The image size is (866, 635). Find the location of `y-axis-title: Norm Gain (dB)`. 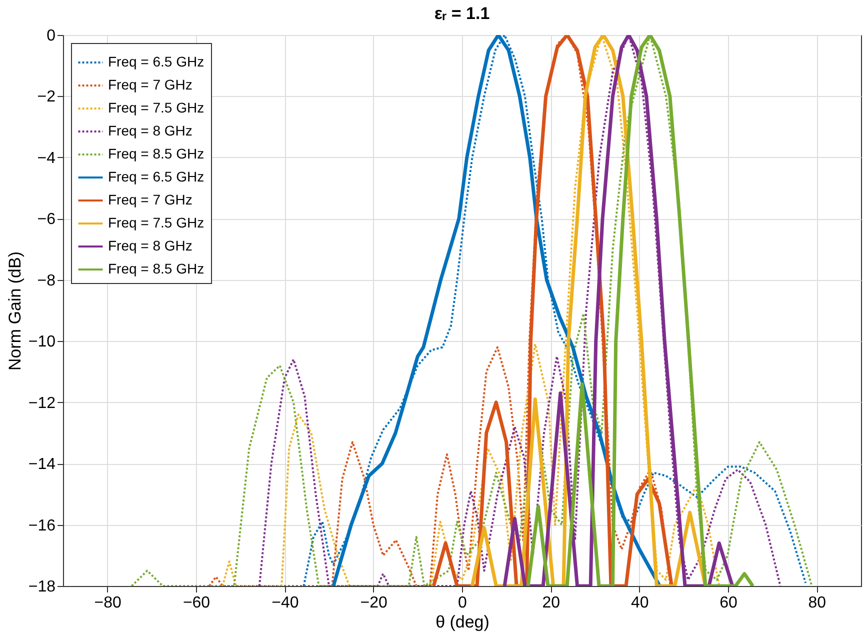

y-axis-title: Norm Gain (dB) is located at coordinates (14, 311).